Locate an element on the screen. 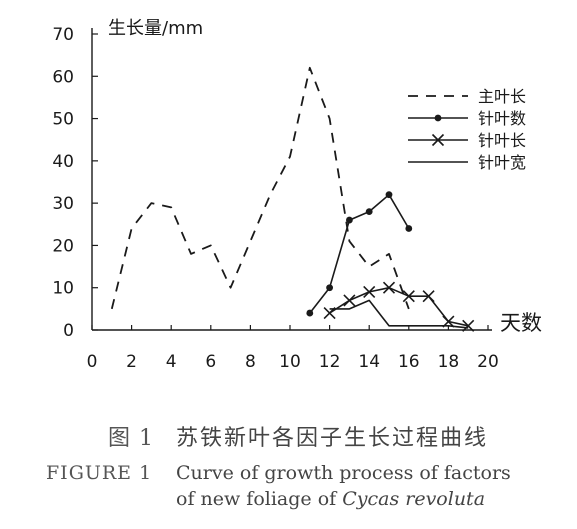 The image size is (577, 529). x-tick-label: 0 is located at coordinates (92, 362).